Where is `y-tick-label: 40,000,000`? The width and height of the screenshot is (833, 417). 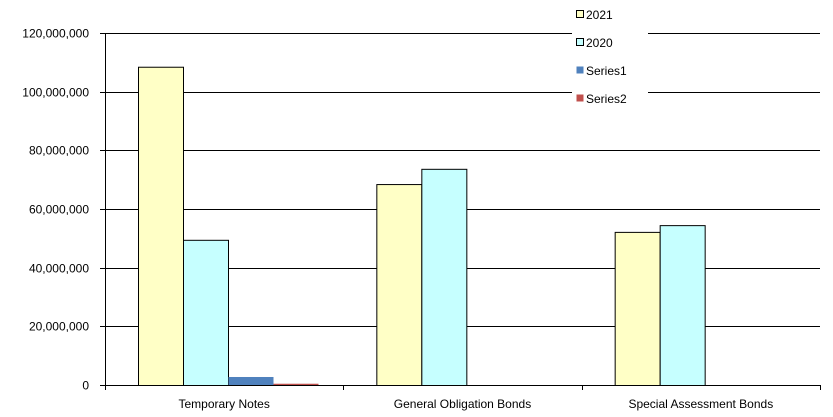
y-tick-label: 40,000,000 is located at coordinates (59, 269).